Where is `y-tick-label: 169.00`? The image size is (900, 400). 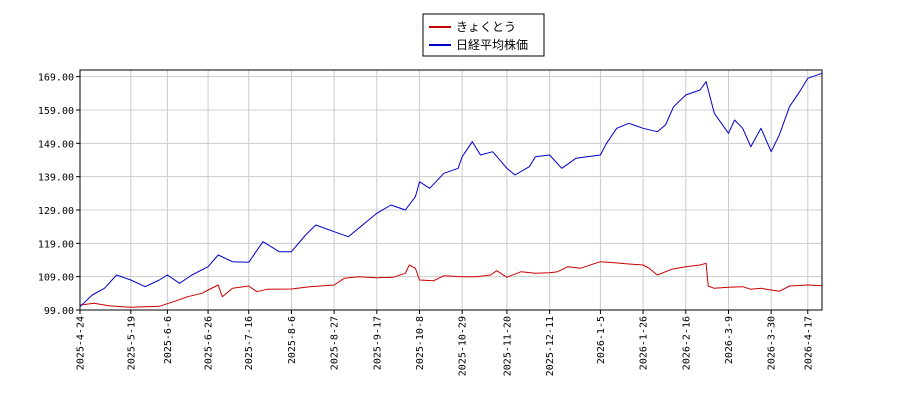
y-tick-label: 169.00 is located at coordinates (56, 78).